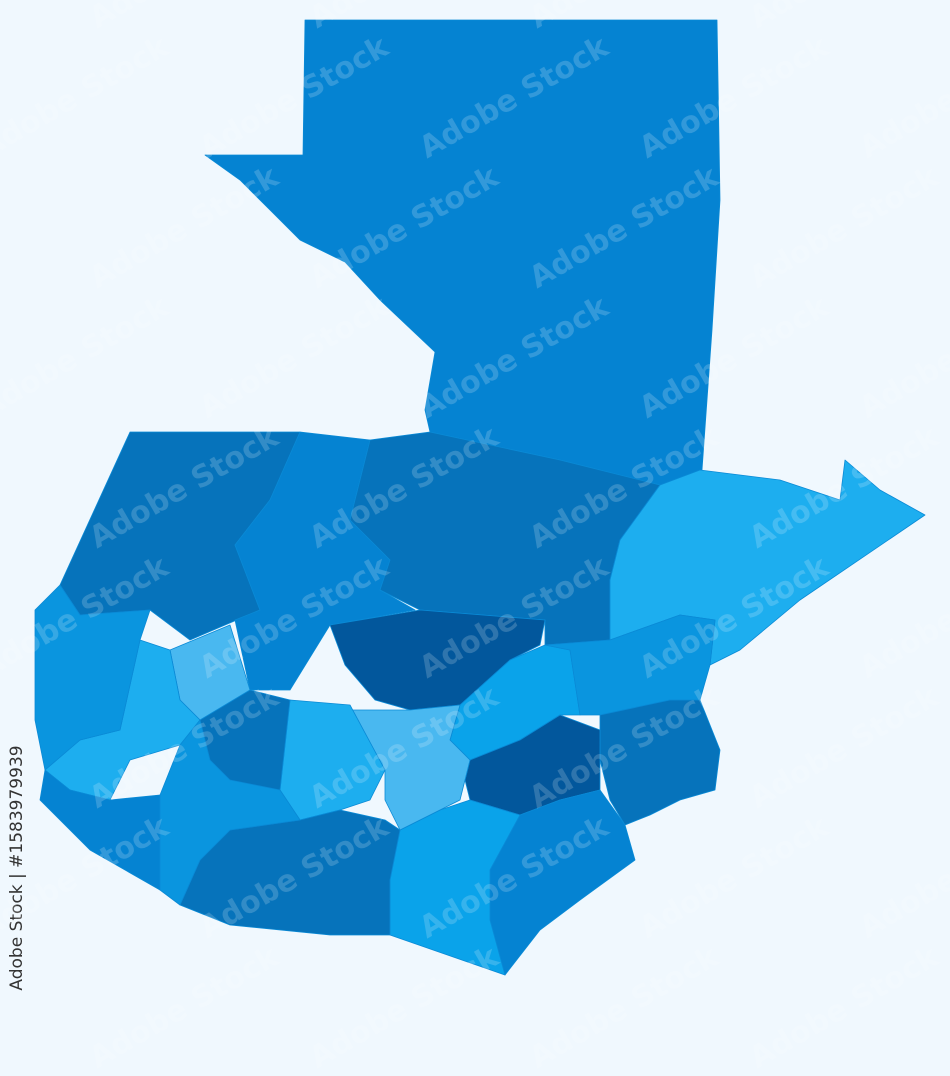 This screenshot has height=1076, width=950. I want to click on stock-credit: Adobe Stock | #1583979939, so click(17, 868).